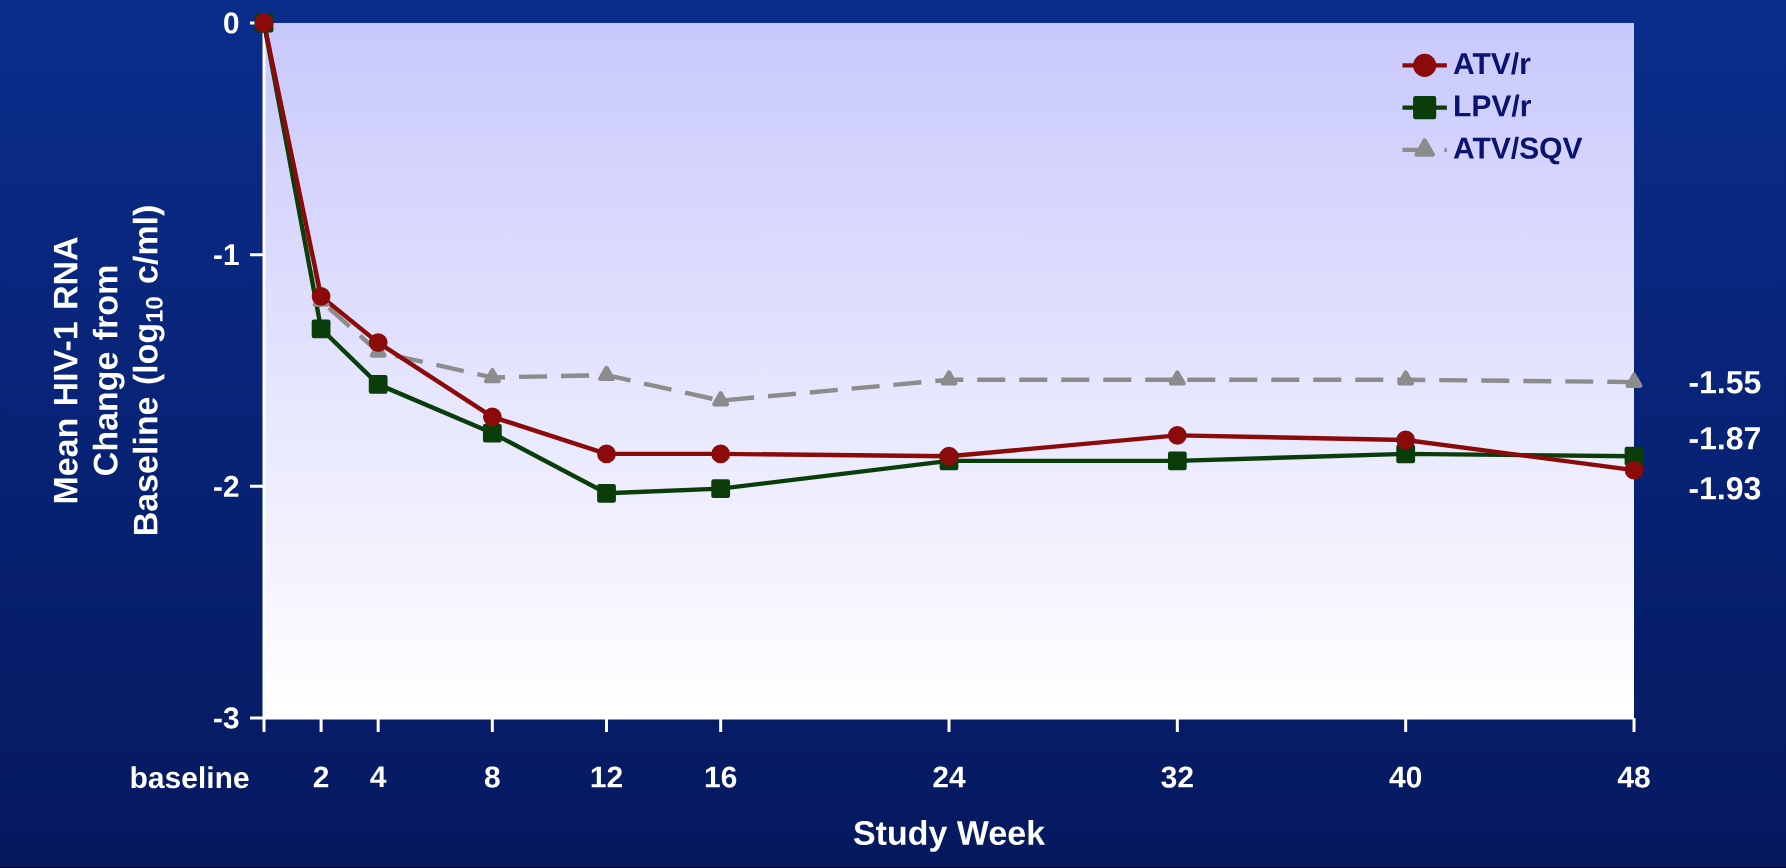 The height and width of the screenshot is (868, 1786). I want to click on legend-label: ATV/SQV, so click(1518, 150).